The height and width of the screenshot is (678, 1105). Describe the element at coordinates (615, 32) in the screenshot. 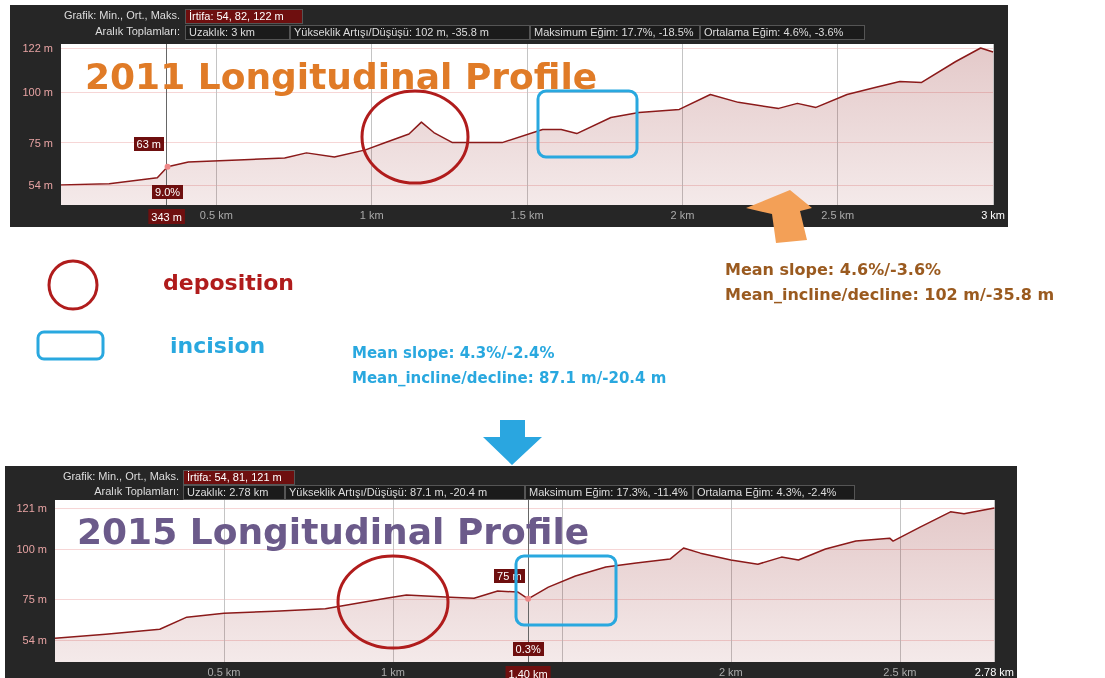

I see `text: Maksimum Eğim: 17.7%, -18.5%` at that location.